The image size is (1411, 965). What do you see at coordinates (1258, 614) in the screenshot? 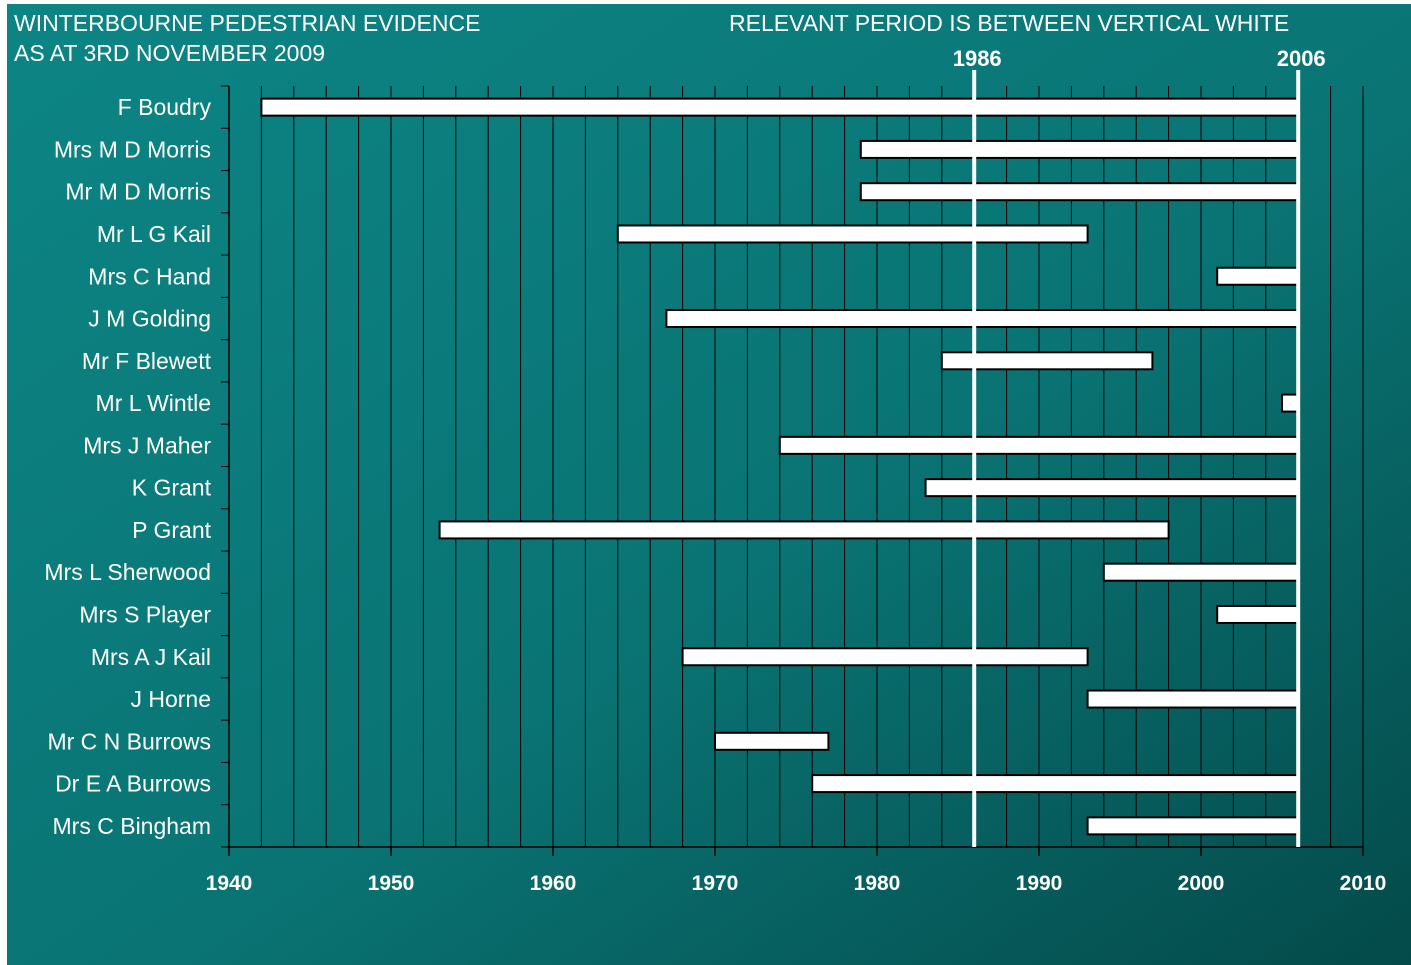
I see `bar-mrs-s-player` at bounding box center [1258, 614].